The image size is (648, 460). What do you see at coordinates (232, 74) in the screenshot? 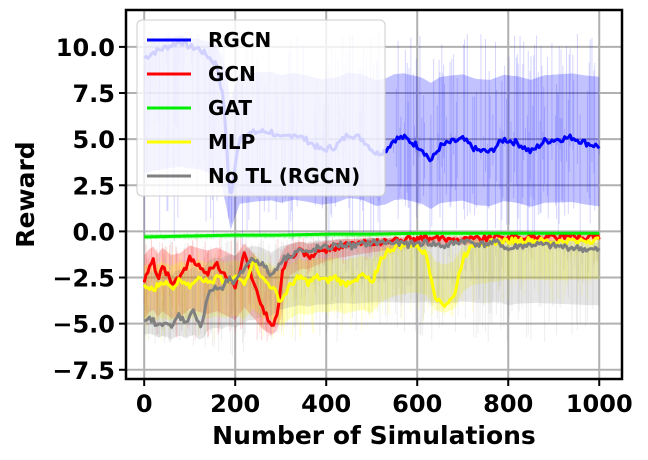
I see `legend-label: GCN` at bounding box center [232, 74].